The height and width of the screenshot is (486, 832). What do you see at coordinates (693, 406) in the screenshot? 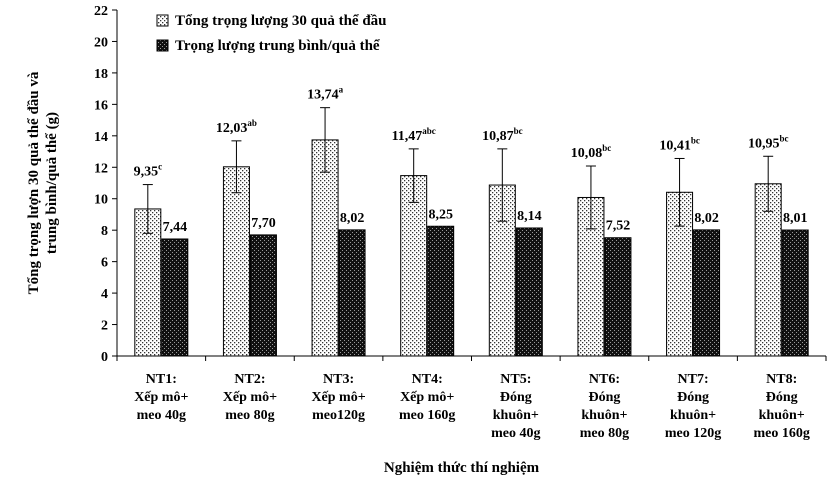
I see `x-category-label: NT7: Đóng khuôn+ meo 120g` at bounding box center [693, 406].